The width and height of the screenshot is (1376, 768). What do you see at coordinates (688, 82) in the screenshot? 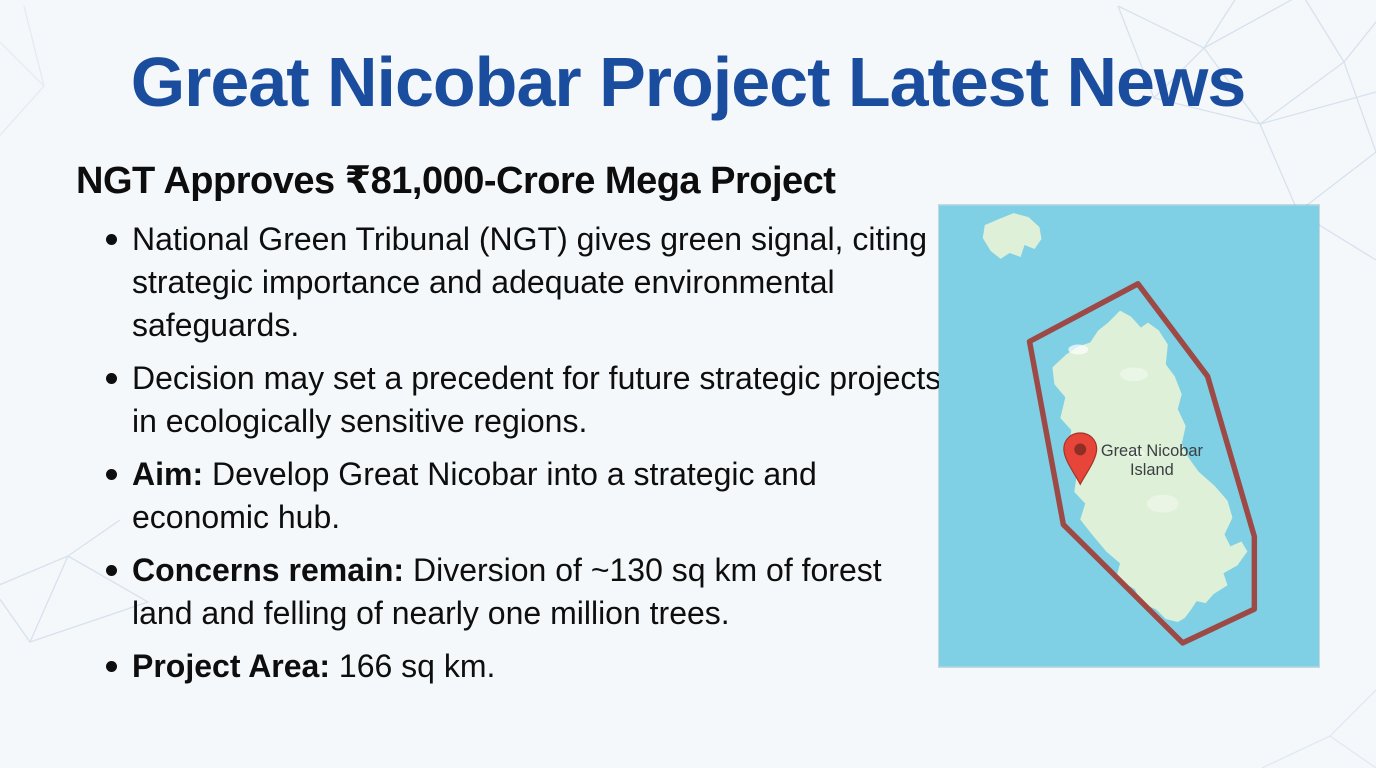
I see `slide-title: Great Nicobar Project Latest News` at bounding box center [688, 82].